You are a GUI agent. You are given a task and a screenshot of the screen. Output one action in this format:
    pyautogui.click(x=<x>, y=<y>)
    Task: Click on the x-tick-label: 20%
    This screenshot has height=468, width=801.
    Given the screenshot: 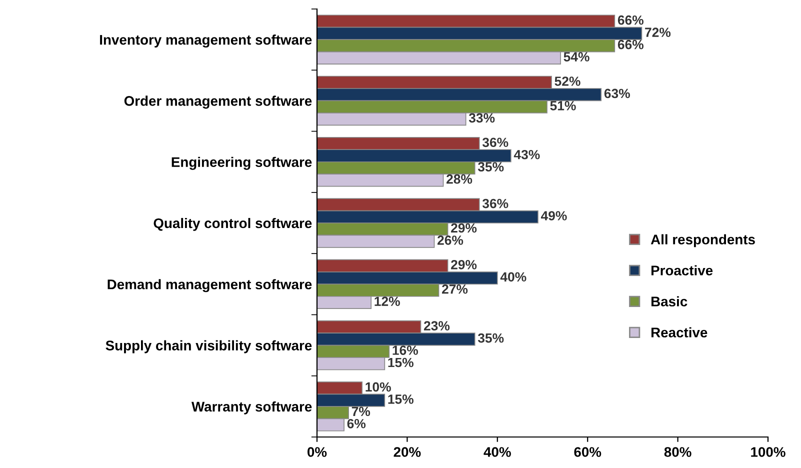 What is the action you would take?
    pyautogui.click(x=407, y=452)
    